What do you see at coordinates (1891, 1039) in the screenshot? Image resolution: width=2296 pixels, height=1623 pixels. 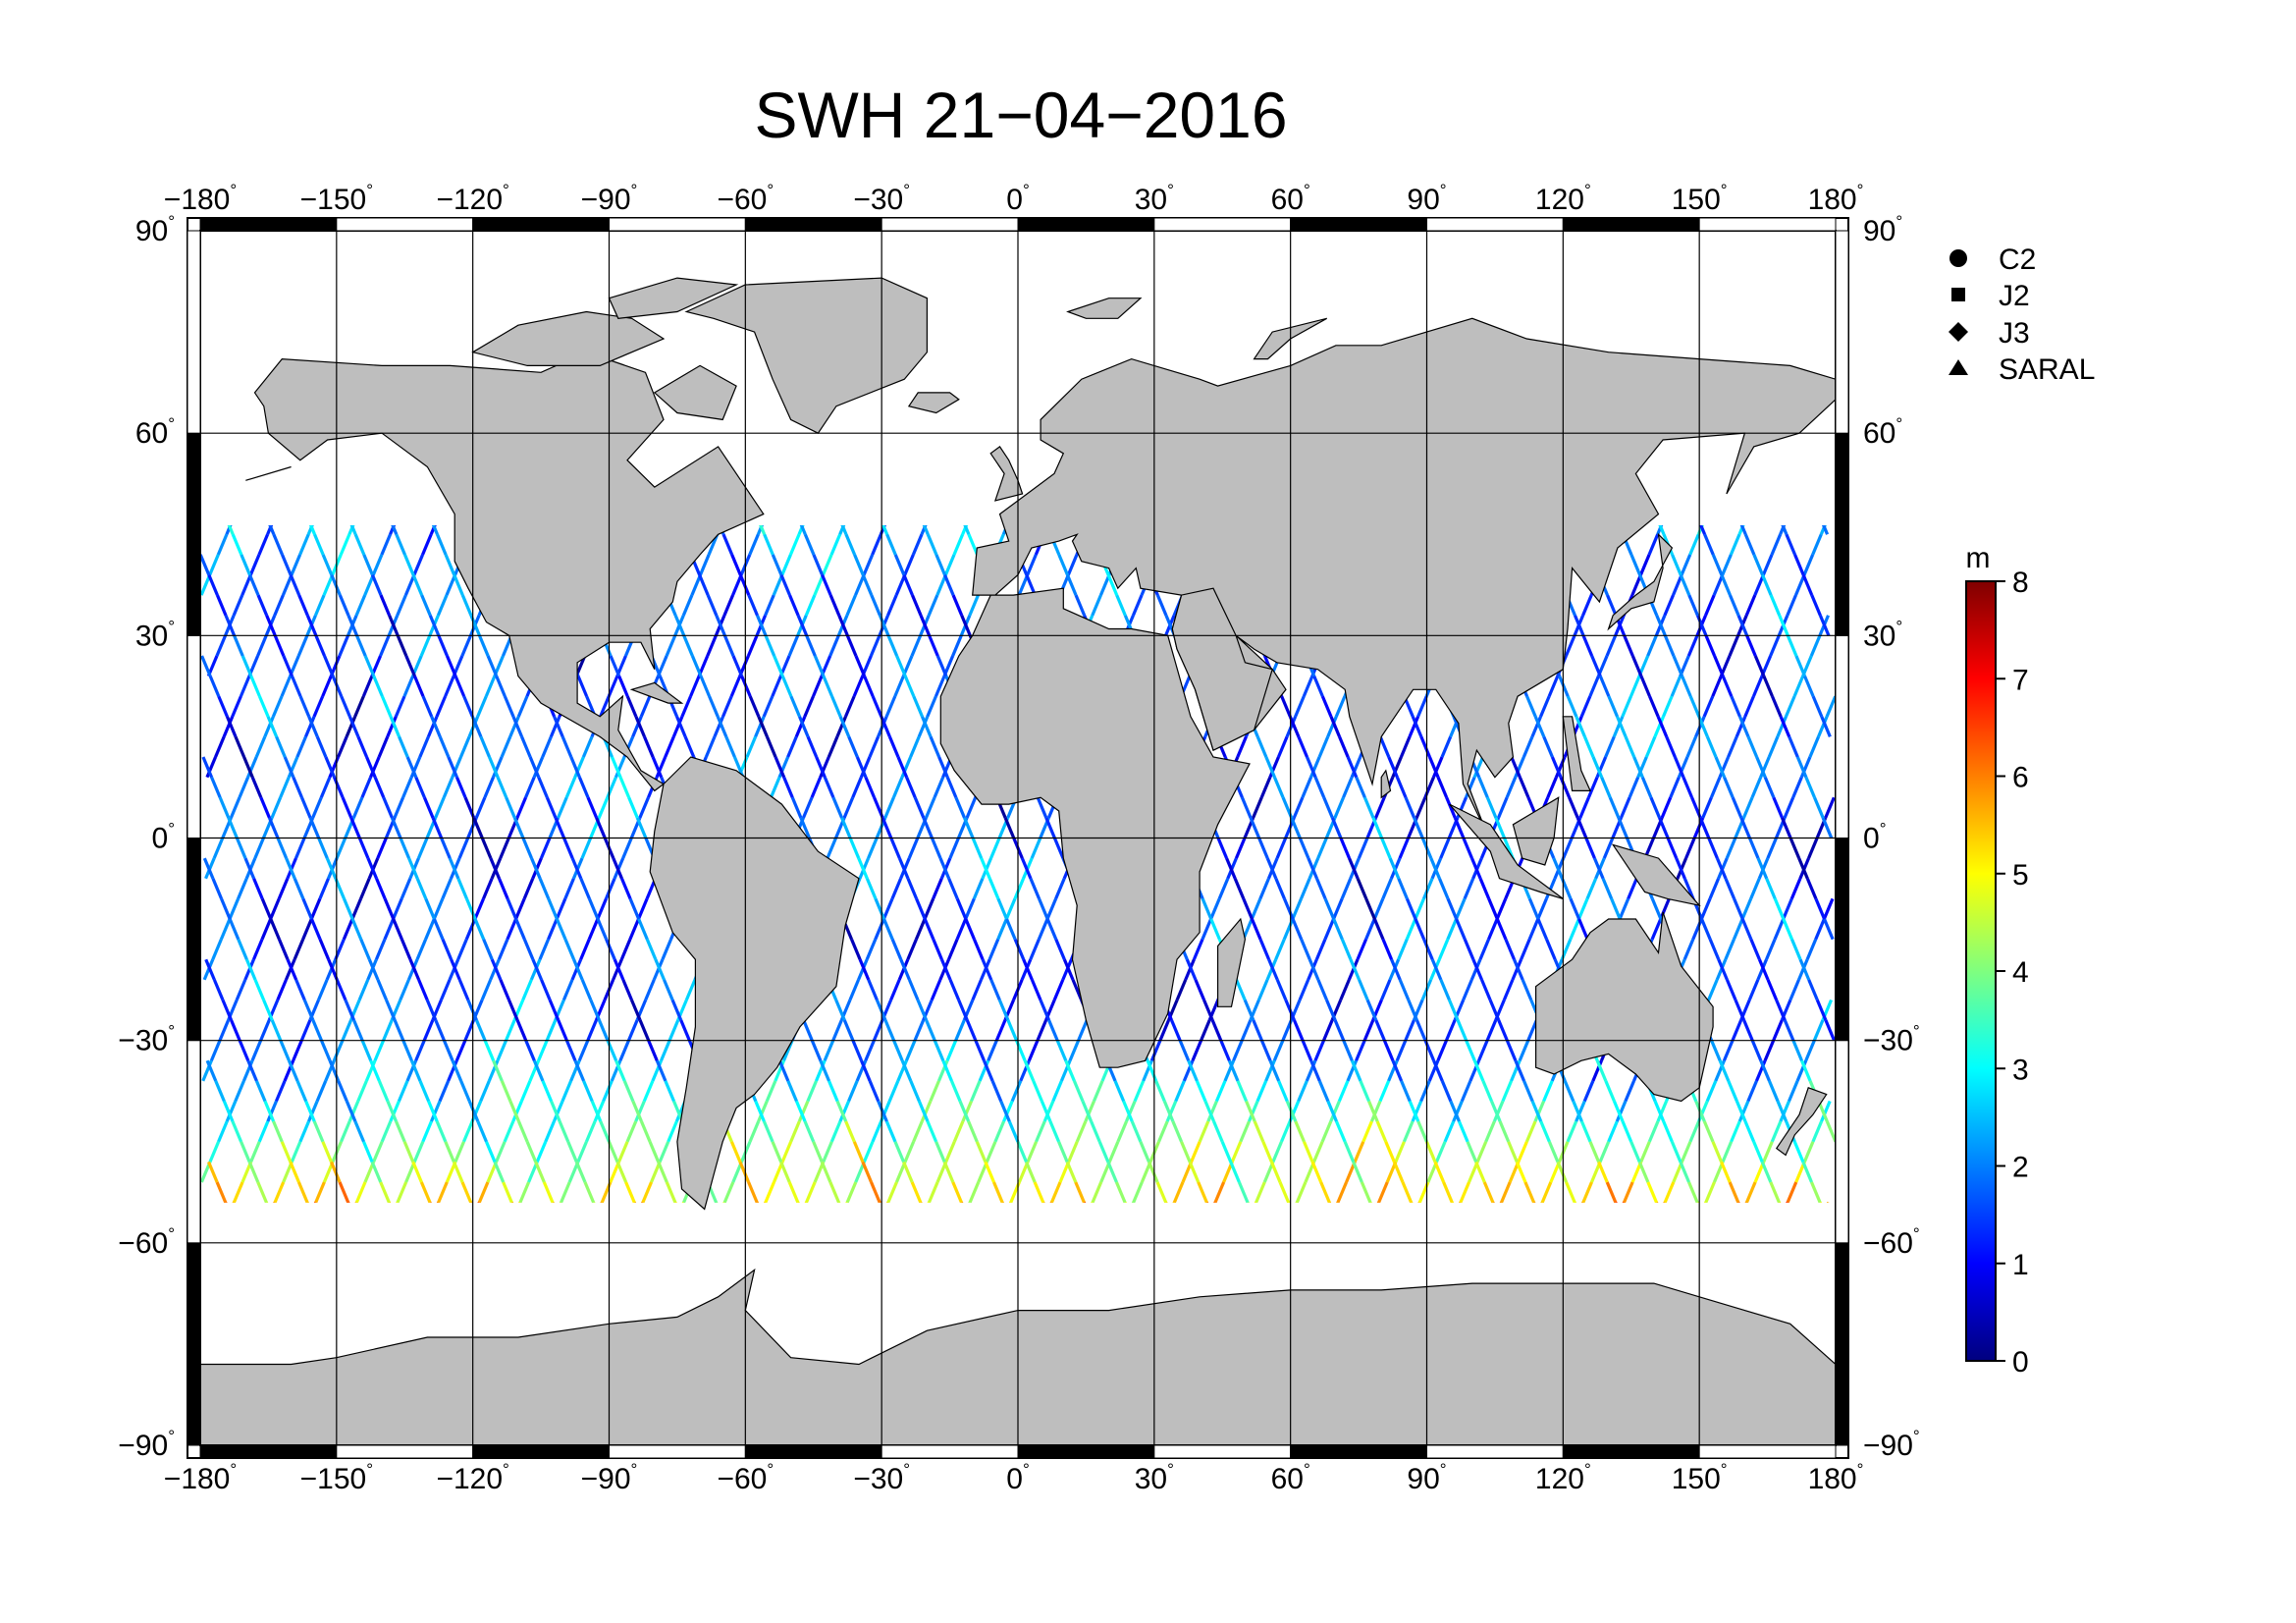 I see `latitude-tick-label: −30°` at bounding box center [1891, 1039].